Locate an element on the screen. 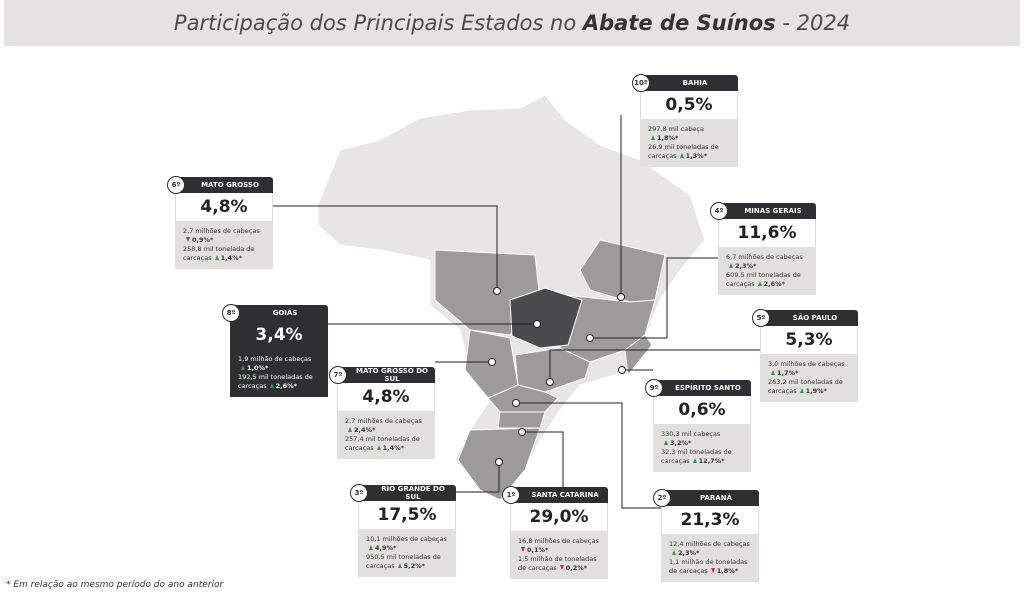  state-name: RIO GRANDE DO SUL is located at coordinates (413, 493).